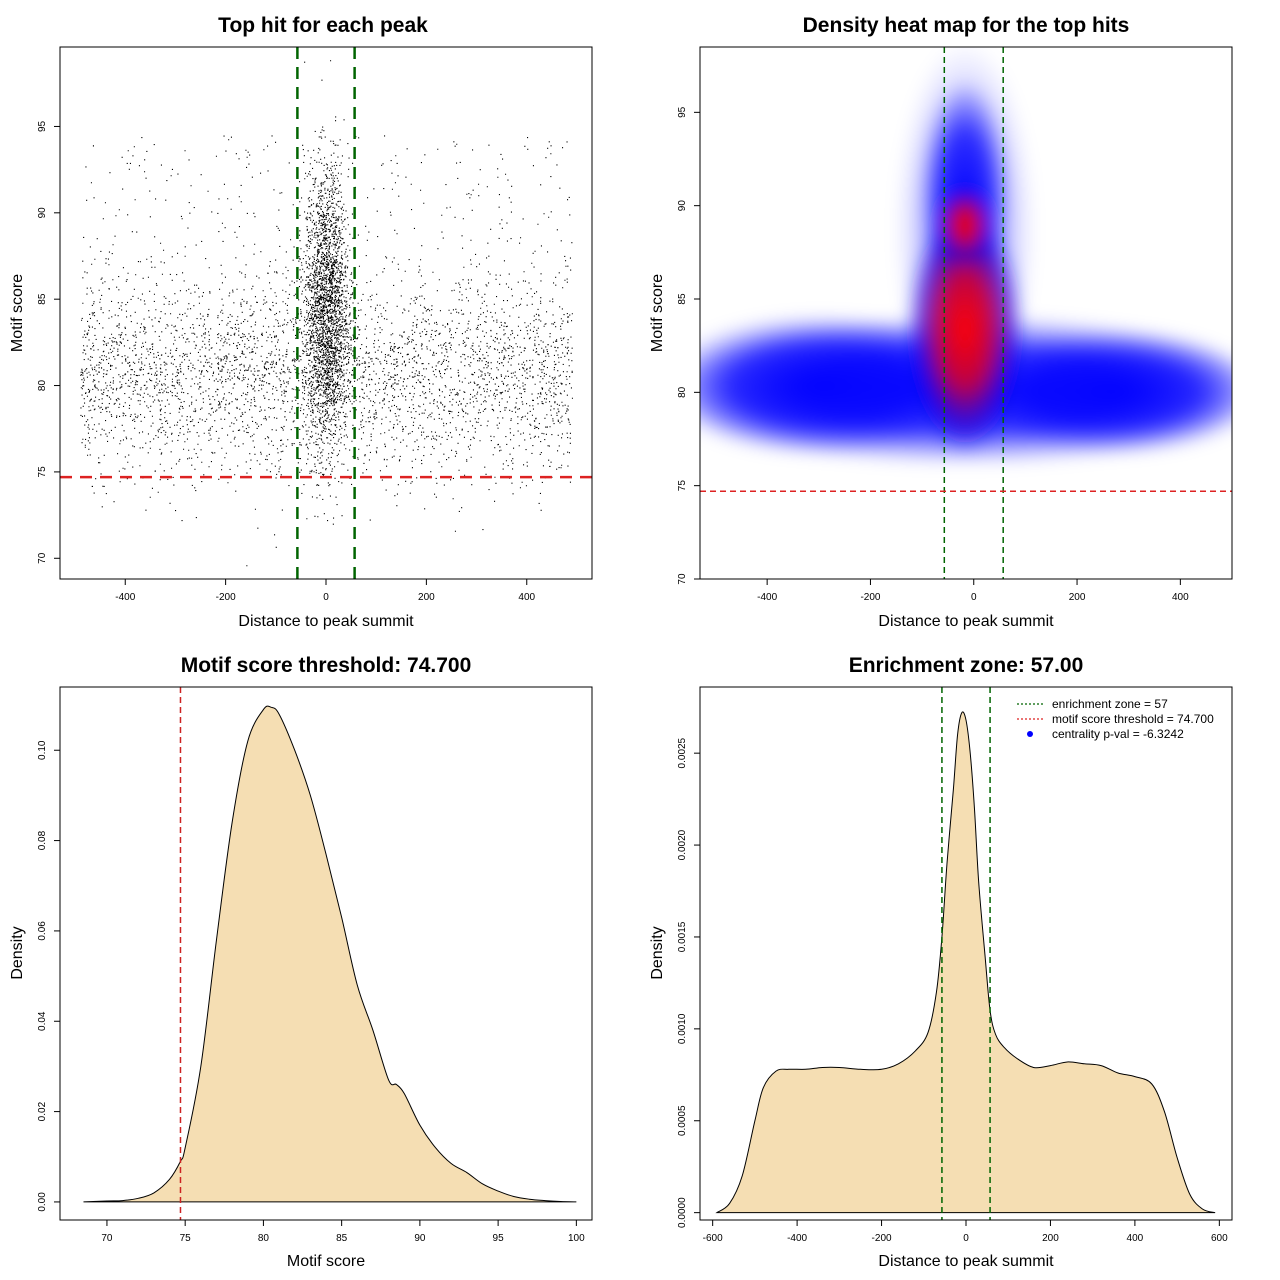 This screenshot has width=1280, height=1280. I want to click on y-tick-label: 0.04, so click(42, 1021).